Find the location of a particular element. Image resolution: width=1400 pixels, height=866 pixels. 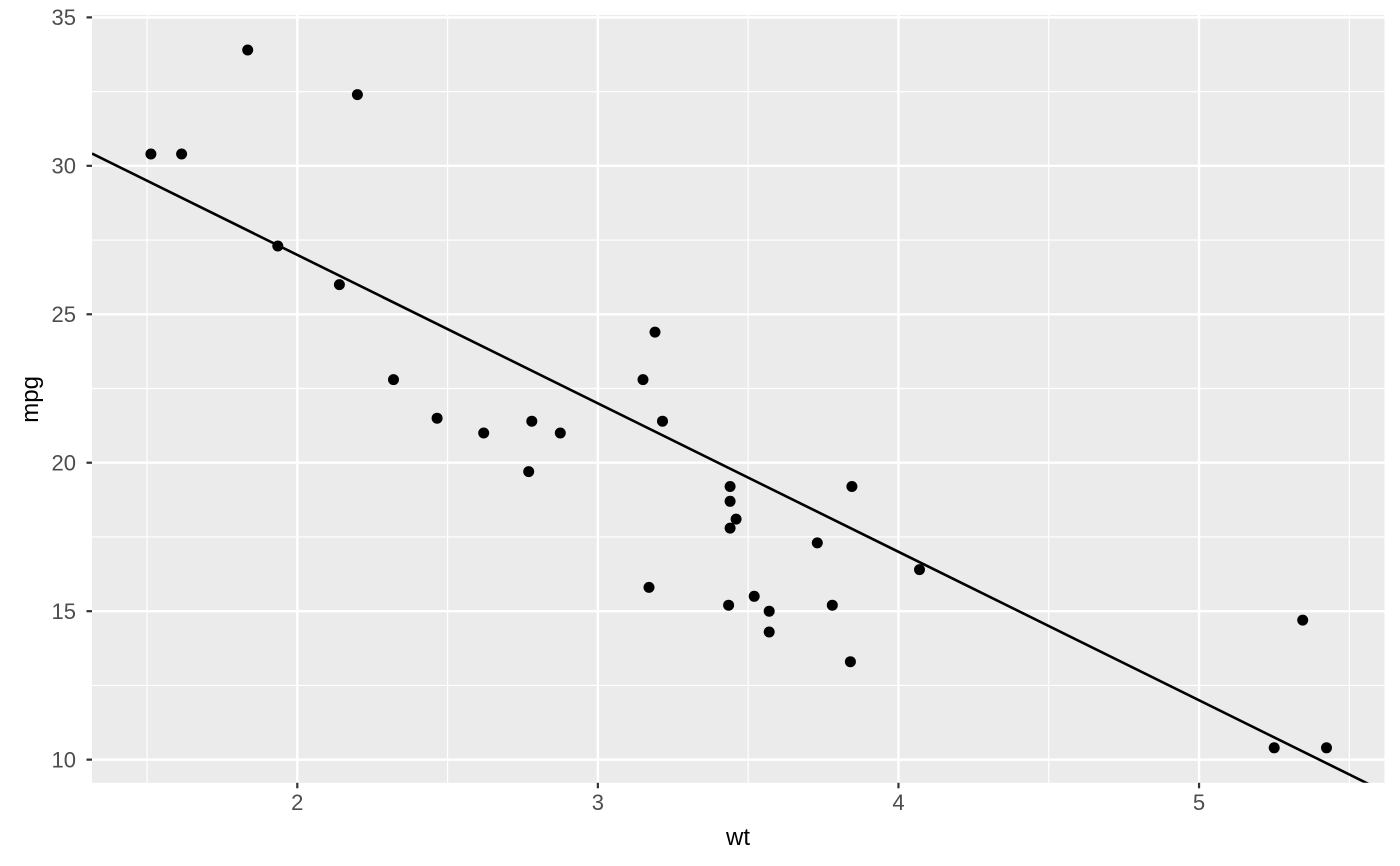

y-tick-label: 35 is located at coordinates (64, 17).